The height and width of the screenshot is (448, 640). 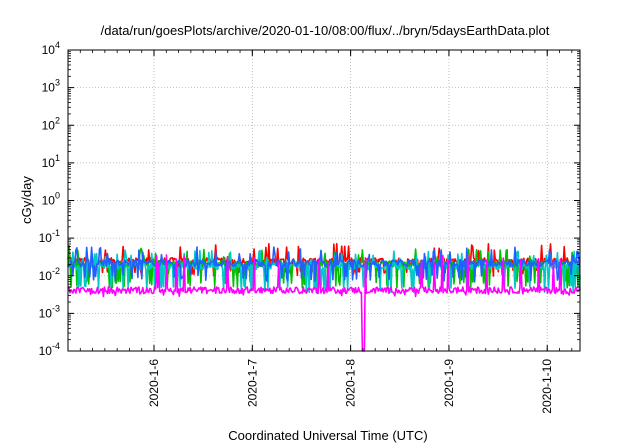 What do you see at coordinates (51, 123) in the screenshot?
I see `y-tick-label: 10²` at bounding box center [51, 123].